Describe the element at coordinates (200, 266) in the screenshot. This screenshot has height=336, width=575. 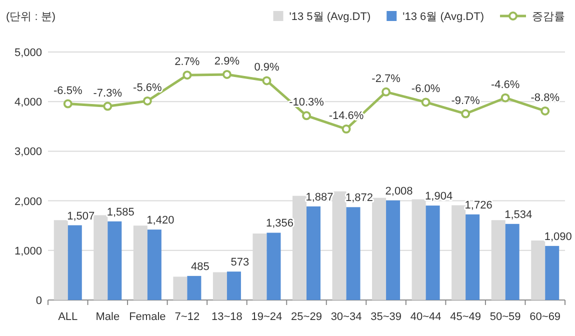
I see `data-label: 485` at that location.